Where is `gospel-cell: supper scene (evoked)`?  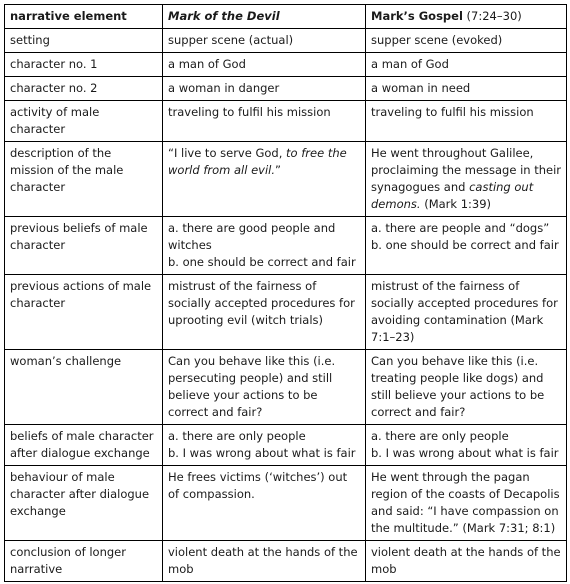
gospel-cell: supper scene (evoked) is located at coordinates (466, 40).